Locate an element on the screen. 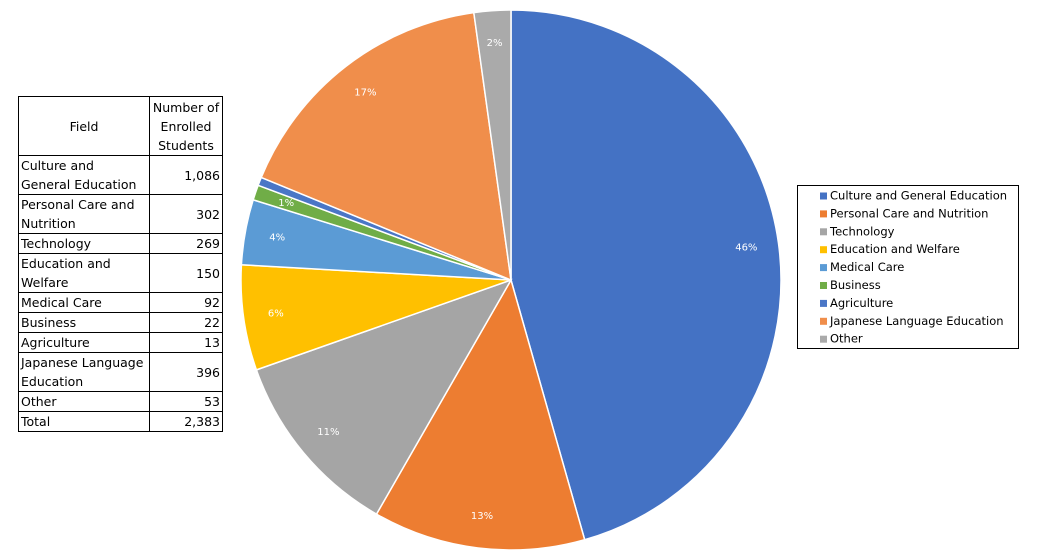 The height and width of the screenshot is (559, 1048). legend-box is located at coordinates (908, 267).